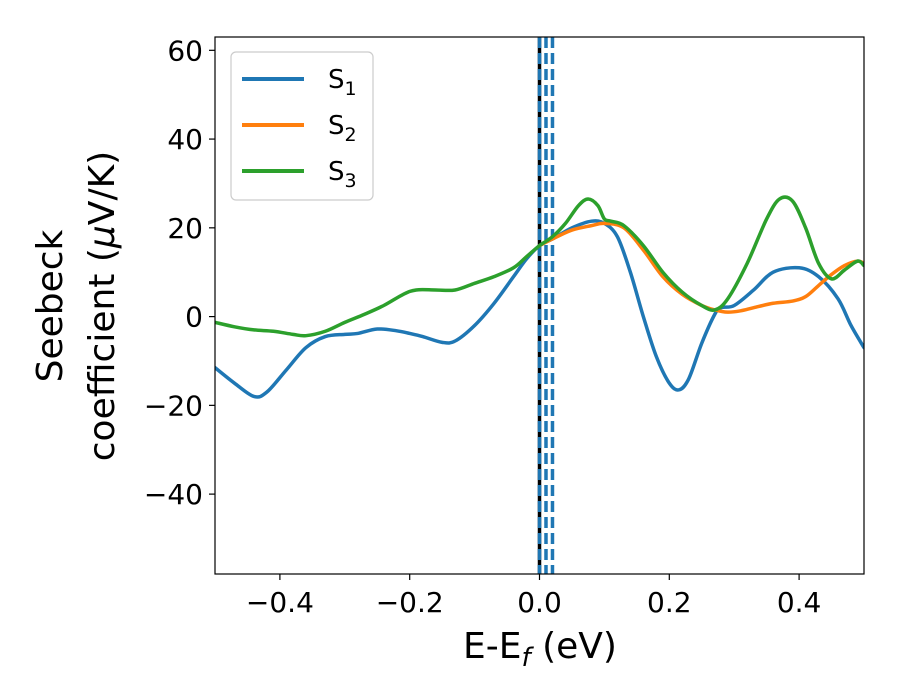 The image size is (900, 700). I want to click on y-tick-label-5: 60, so click(185, 50).